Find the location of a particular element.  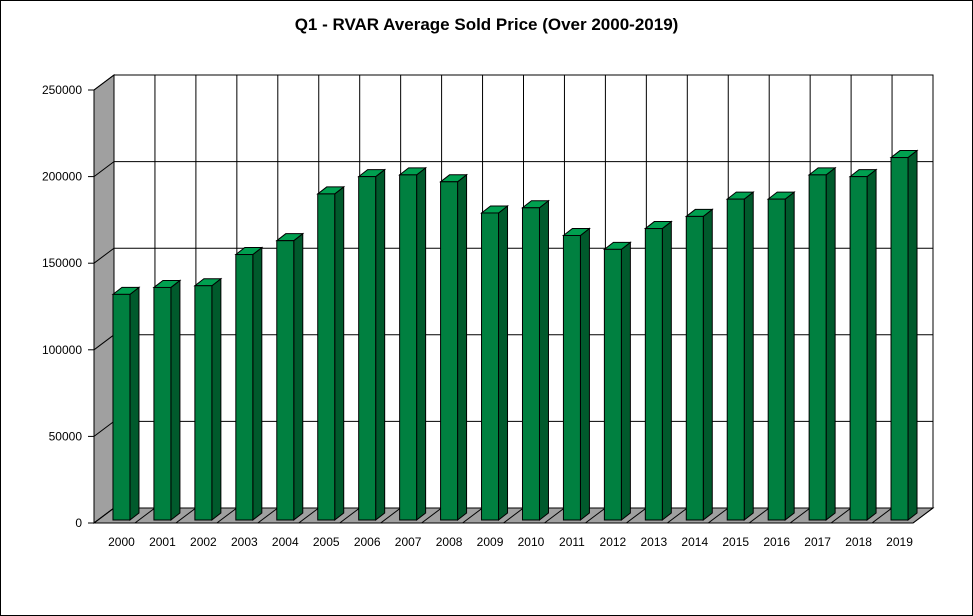

x-tick-label: 2012 is located at coordinates (613, 542).